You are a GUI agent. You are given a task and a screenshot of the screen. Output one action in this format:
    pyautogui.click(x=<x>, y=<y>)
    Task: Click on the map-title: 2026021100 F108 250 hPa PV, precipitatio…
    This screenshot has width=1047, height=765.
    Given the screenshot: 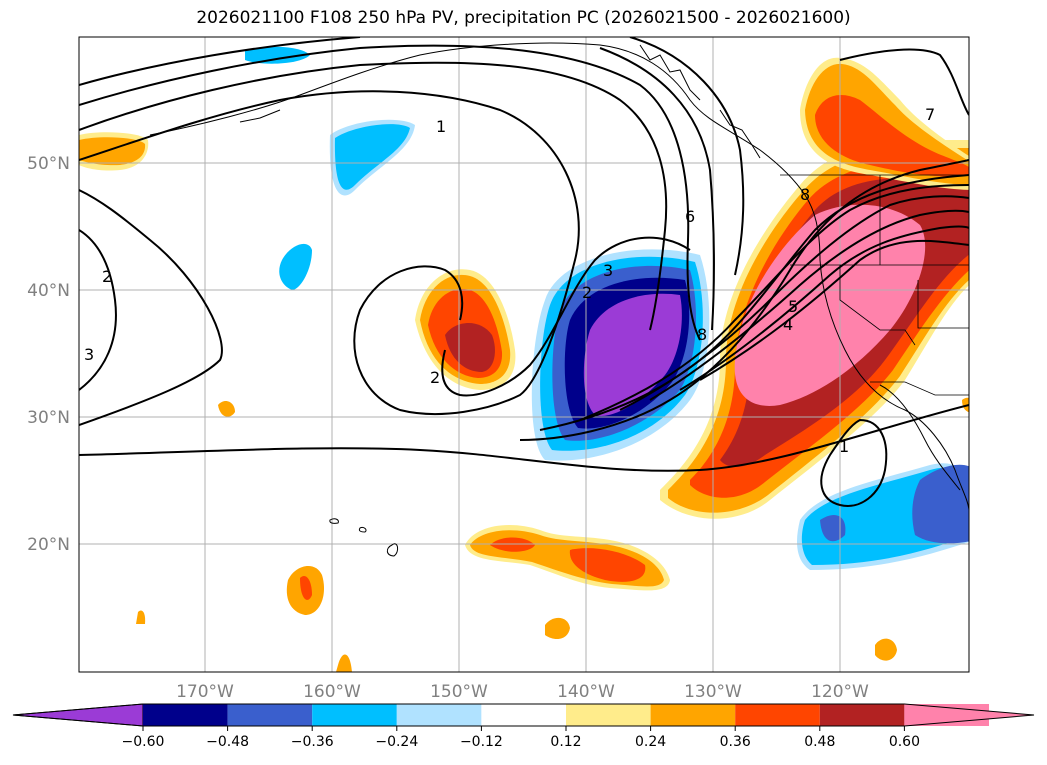 What is the action you would take?
    pyautogui.click(x=523, y=18)
    